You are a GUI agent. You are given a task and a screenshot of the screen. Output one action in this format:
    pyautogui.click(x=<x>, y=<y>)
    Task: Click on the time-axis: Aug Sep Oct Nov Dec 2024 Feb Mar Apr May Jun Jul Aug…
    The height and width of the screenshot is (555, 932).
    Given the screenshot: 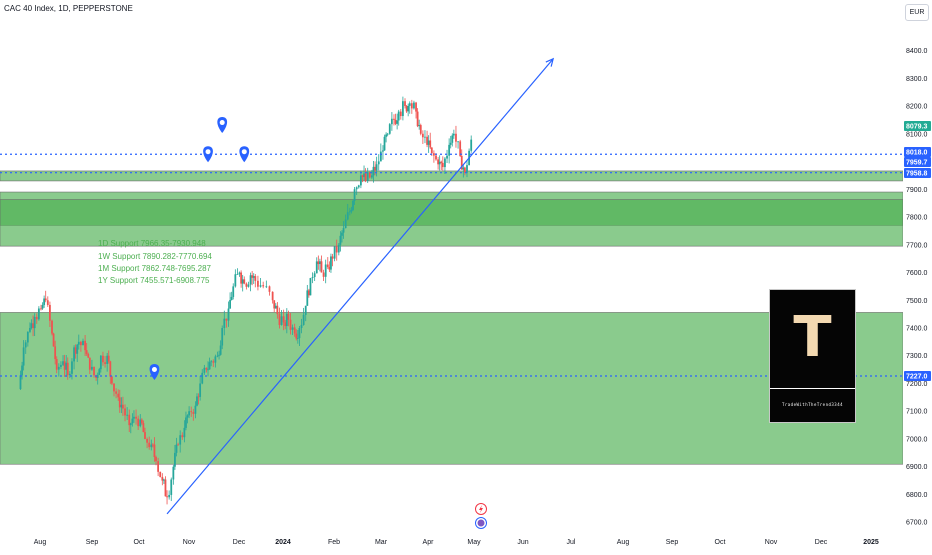 What is the action you would take?
    pyautogui.click(x=456, y=542)
    